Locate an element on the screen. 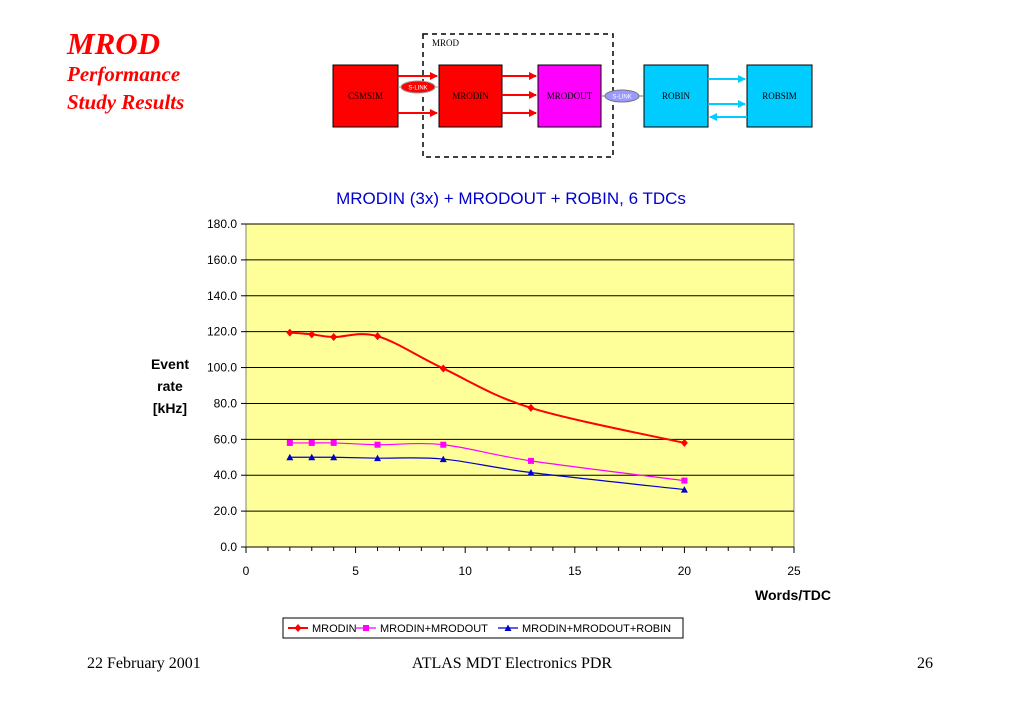  slink-blue-label: S-LINK is located at coordinates (621, 98).